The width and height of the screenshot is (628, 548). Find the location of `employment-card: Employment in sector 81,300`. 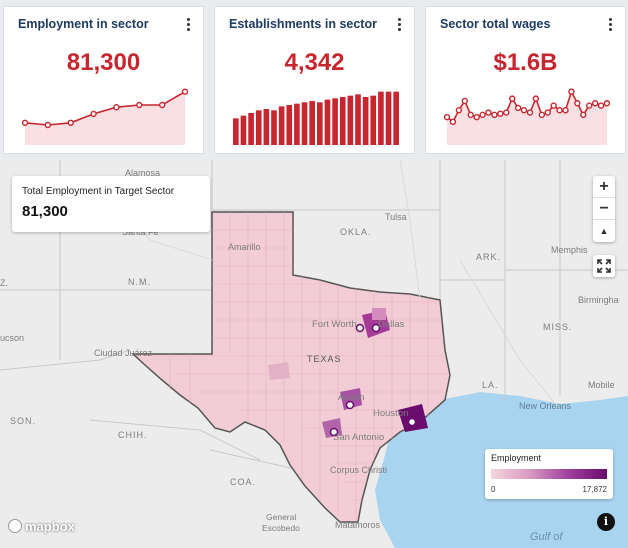

employment-card: Employment in sector 81,300 is located at coordinates (103, 80).